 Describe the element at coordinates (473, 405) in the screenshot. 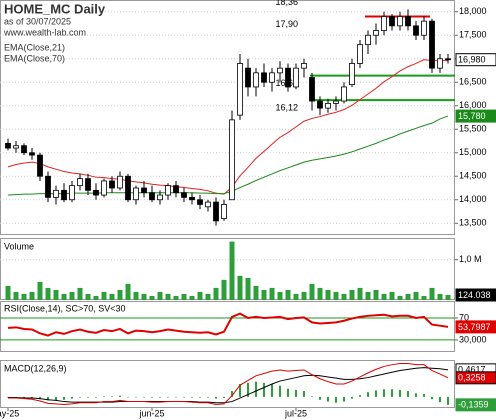

I see `value-box-label: -0,1359` at that location.